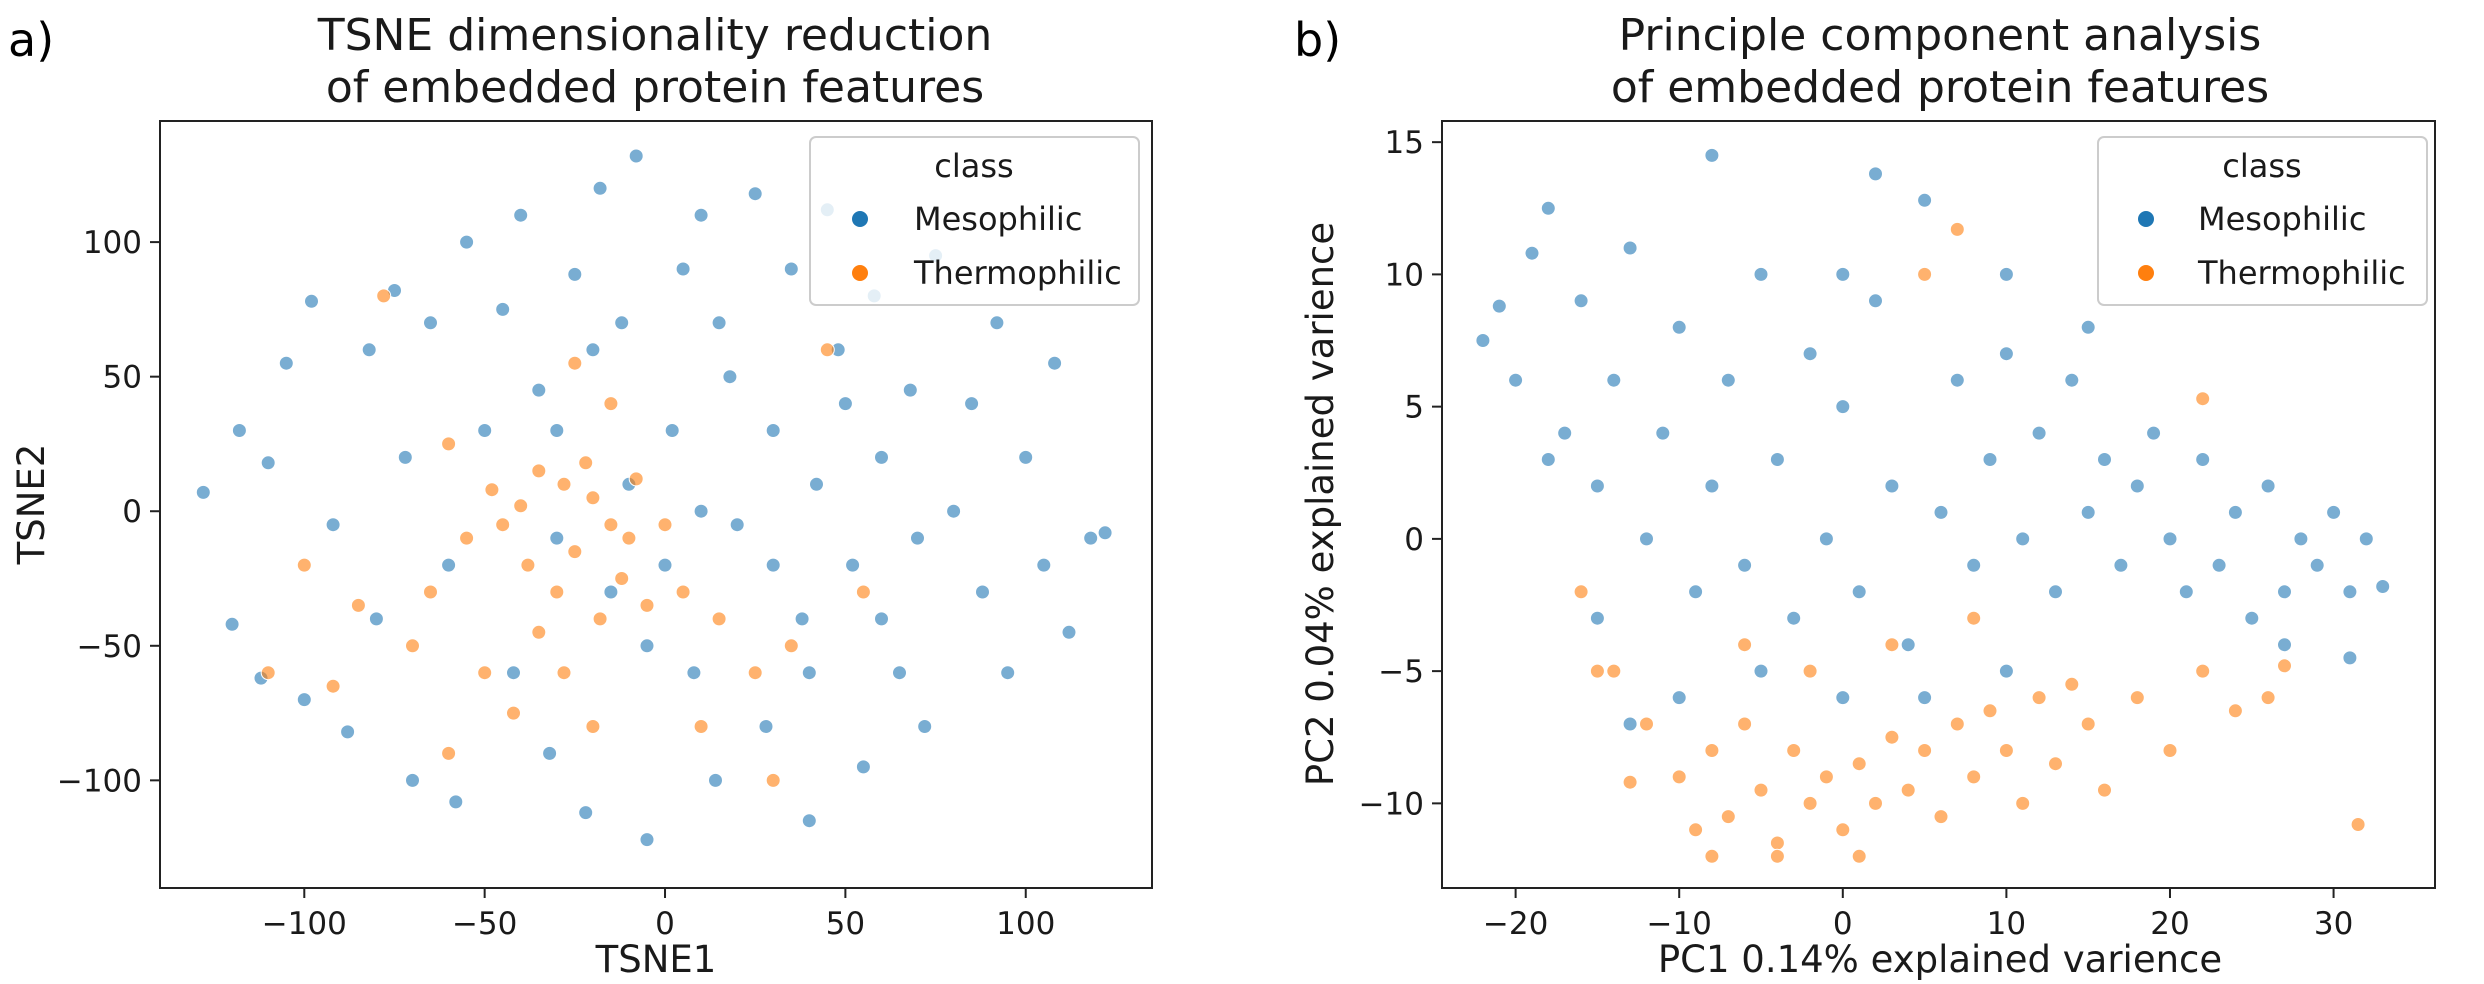 The image size is (2484, 984). Describe the element at coordinates (31, 505) in the screenshot. I see `y-axis-label-a: TSNE2` at that location.